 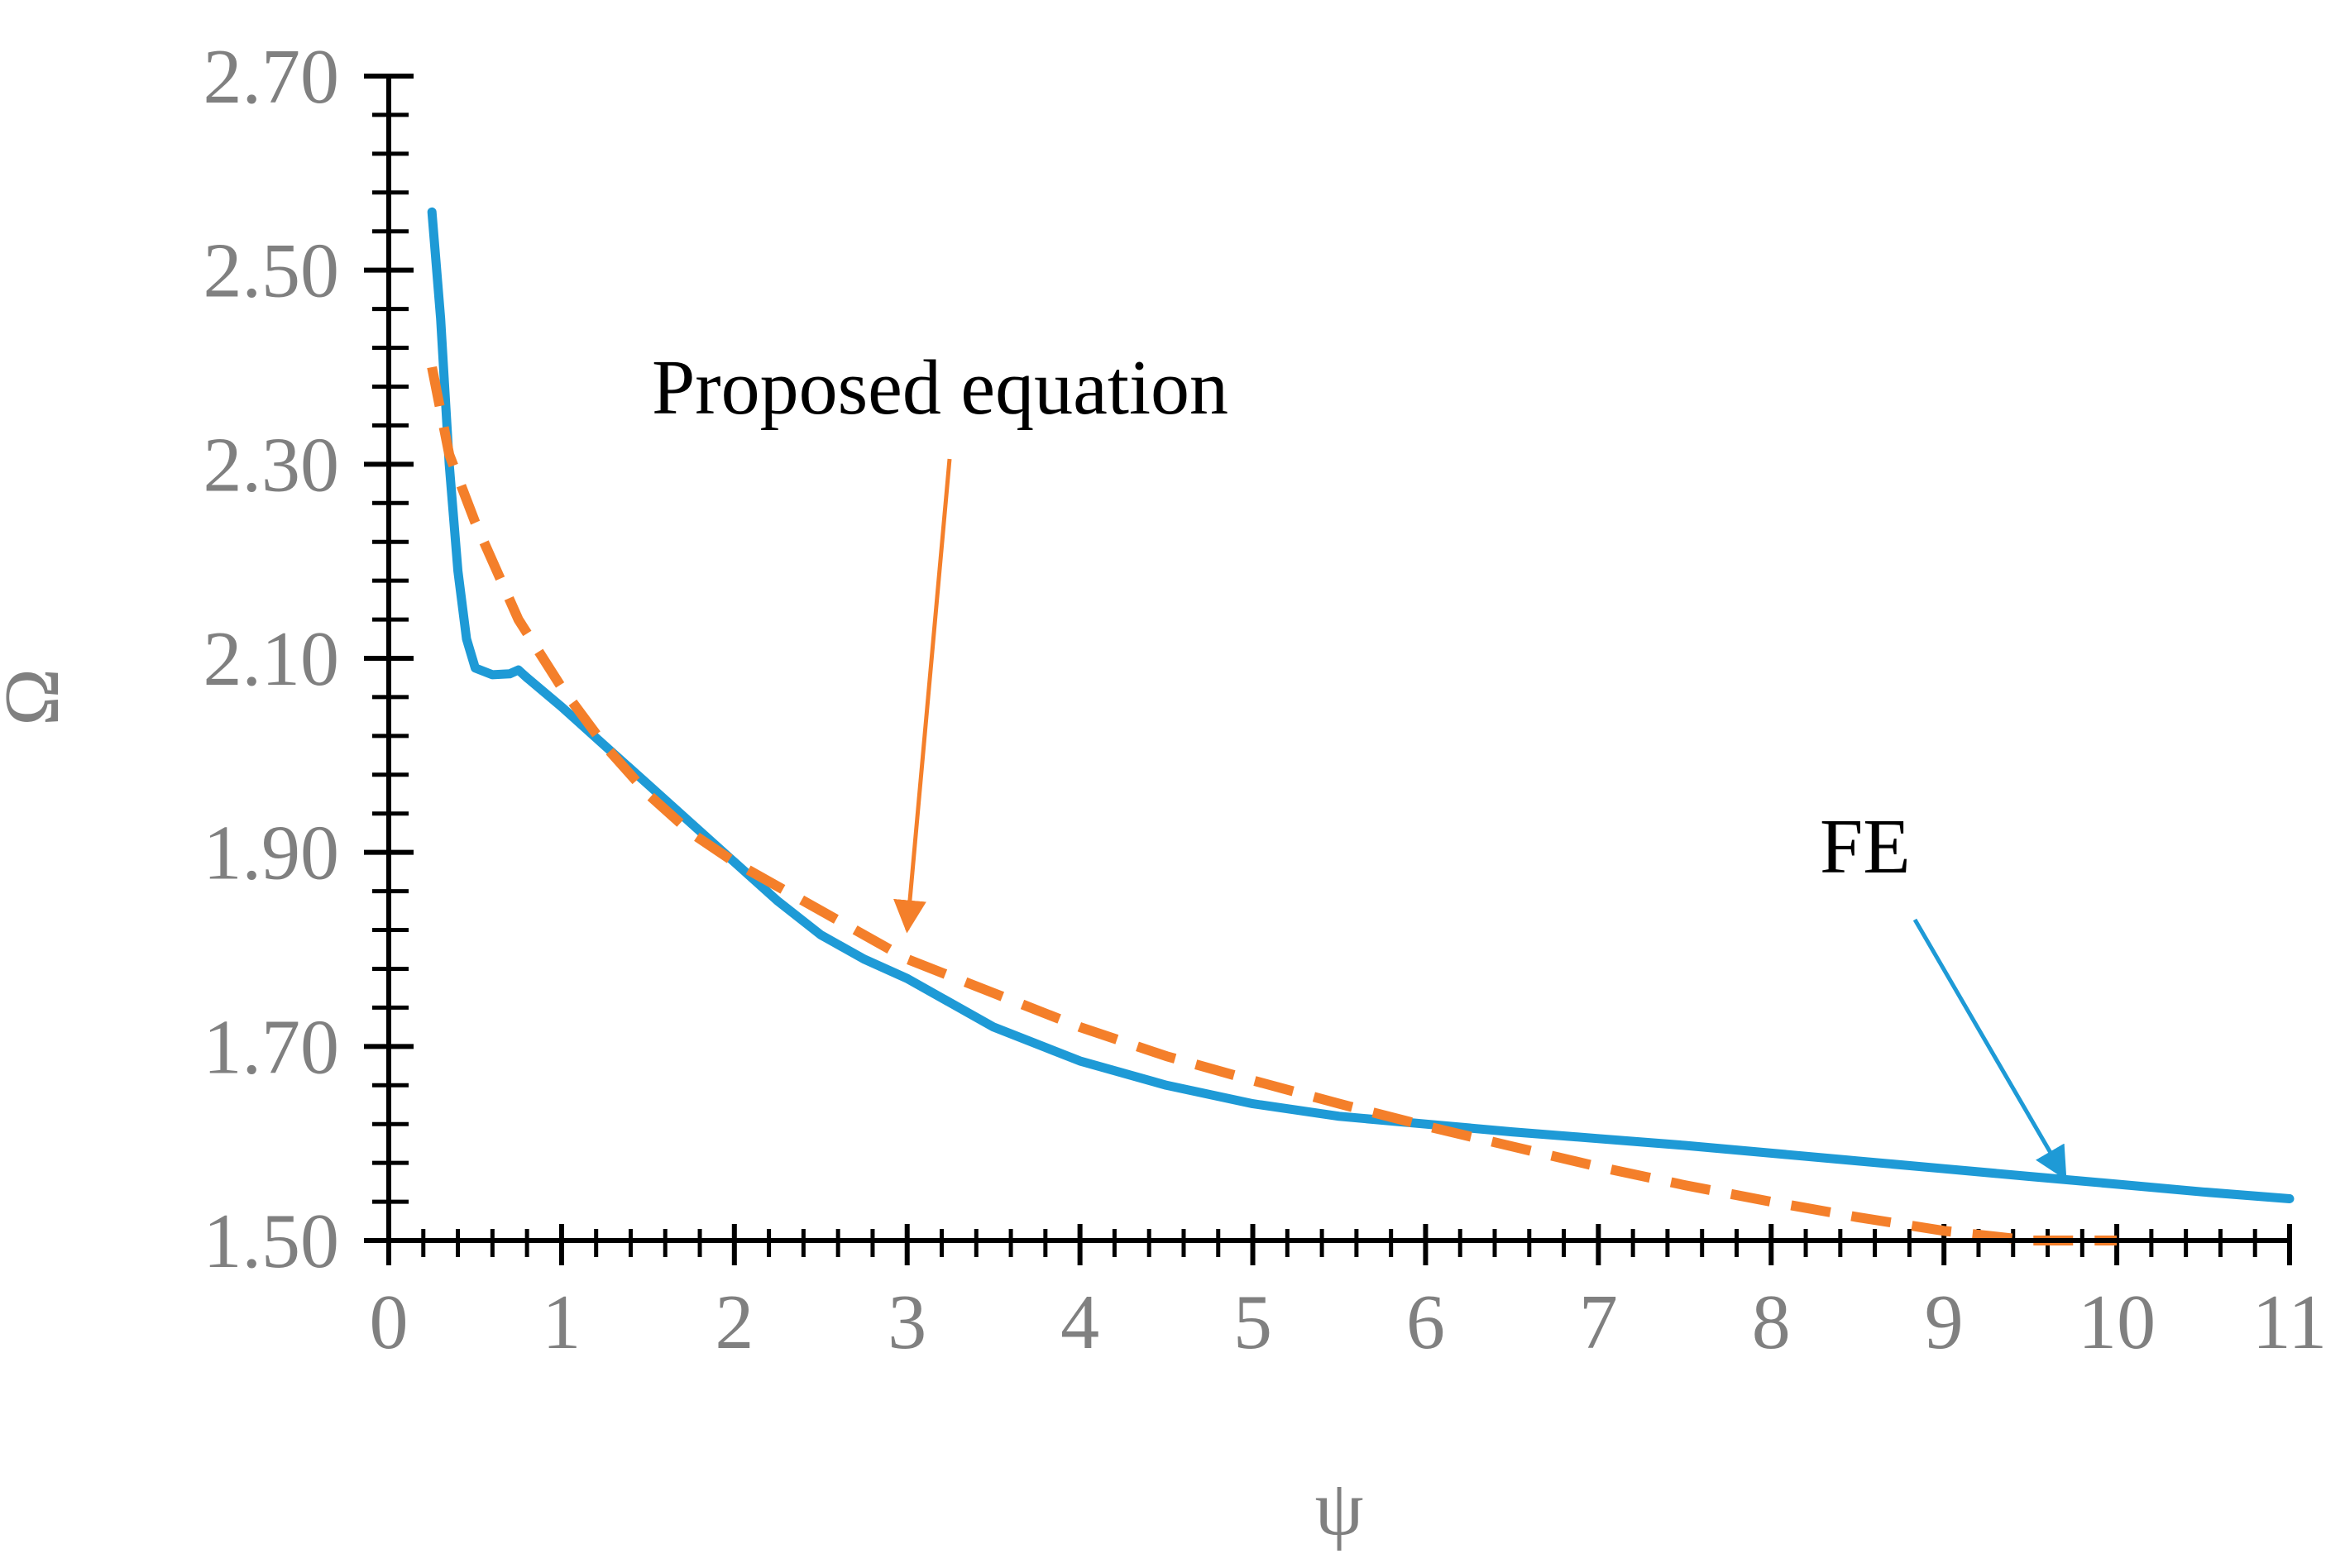 I want to click on x-tick-label: 7, so click(x=1598, y=1322).